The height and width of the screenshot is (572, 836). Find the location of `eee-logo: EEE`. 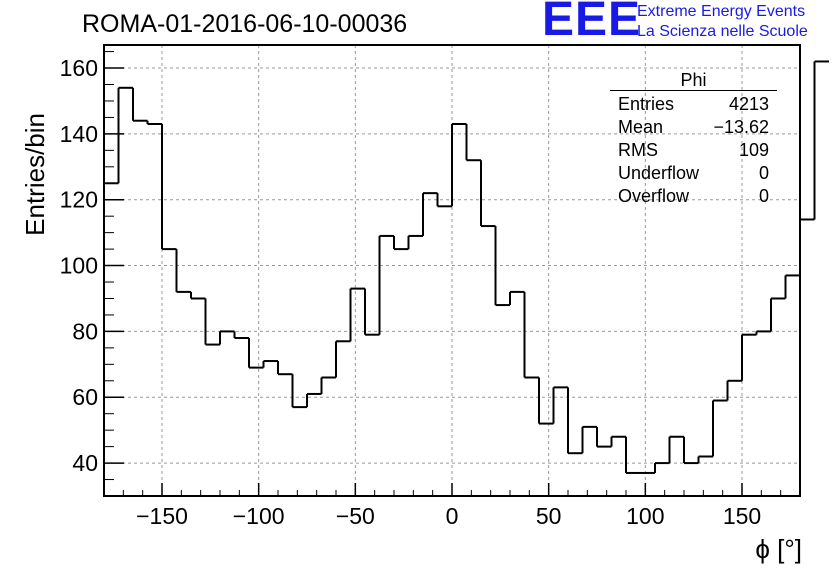

eee-logo: EEE is located at coordinates (592, 23).